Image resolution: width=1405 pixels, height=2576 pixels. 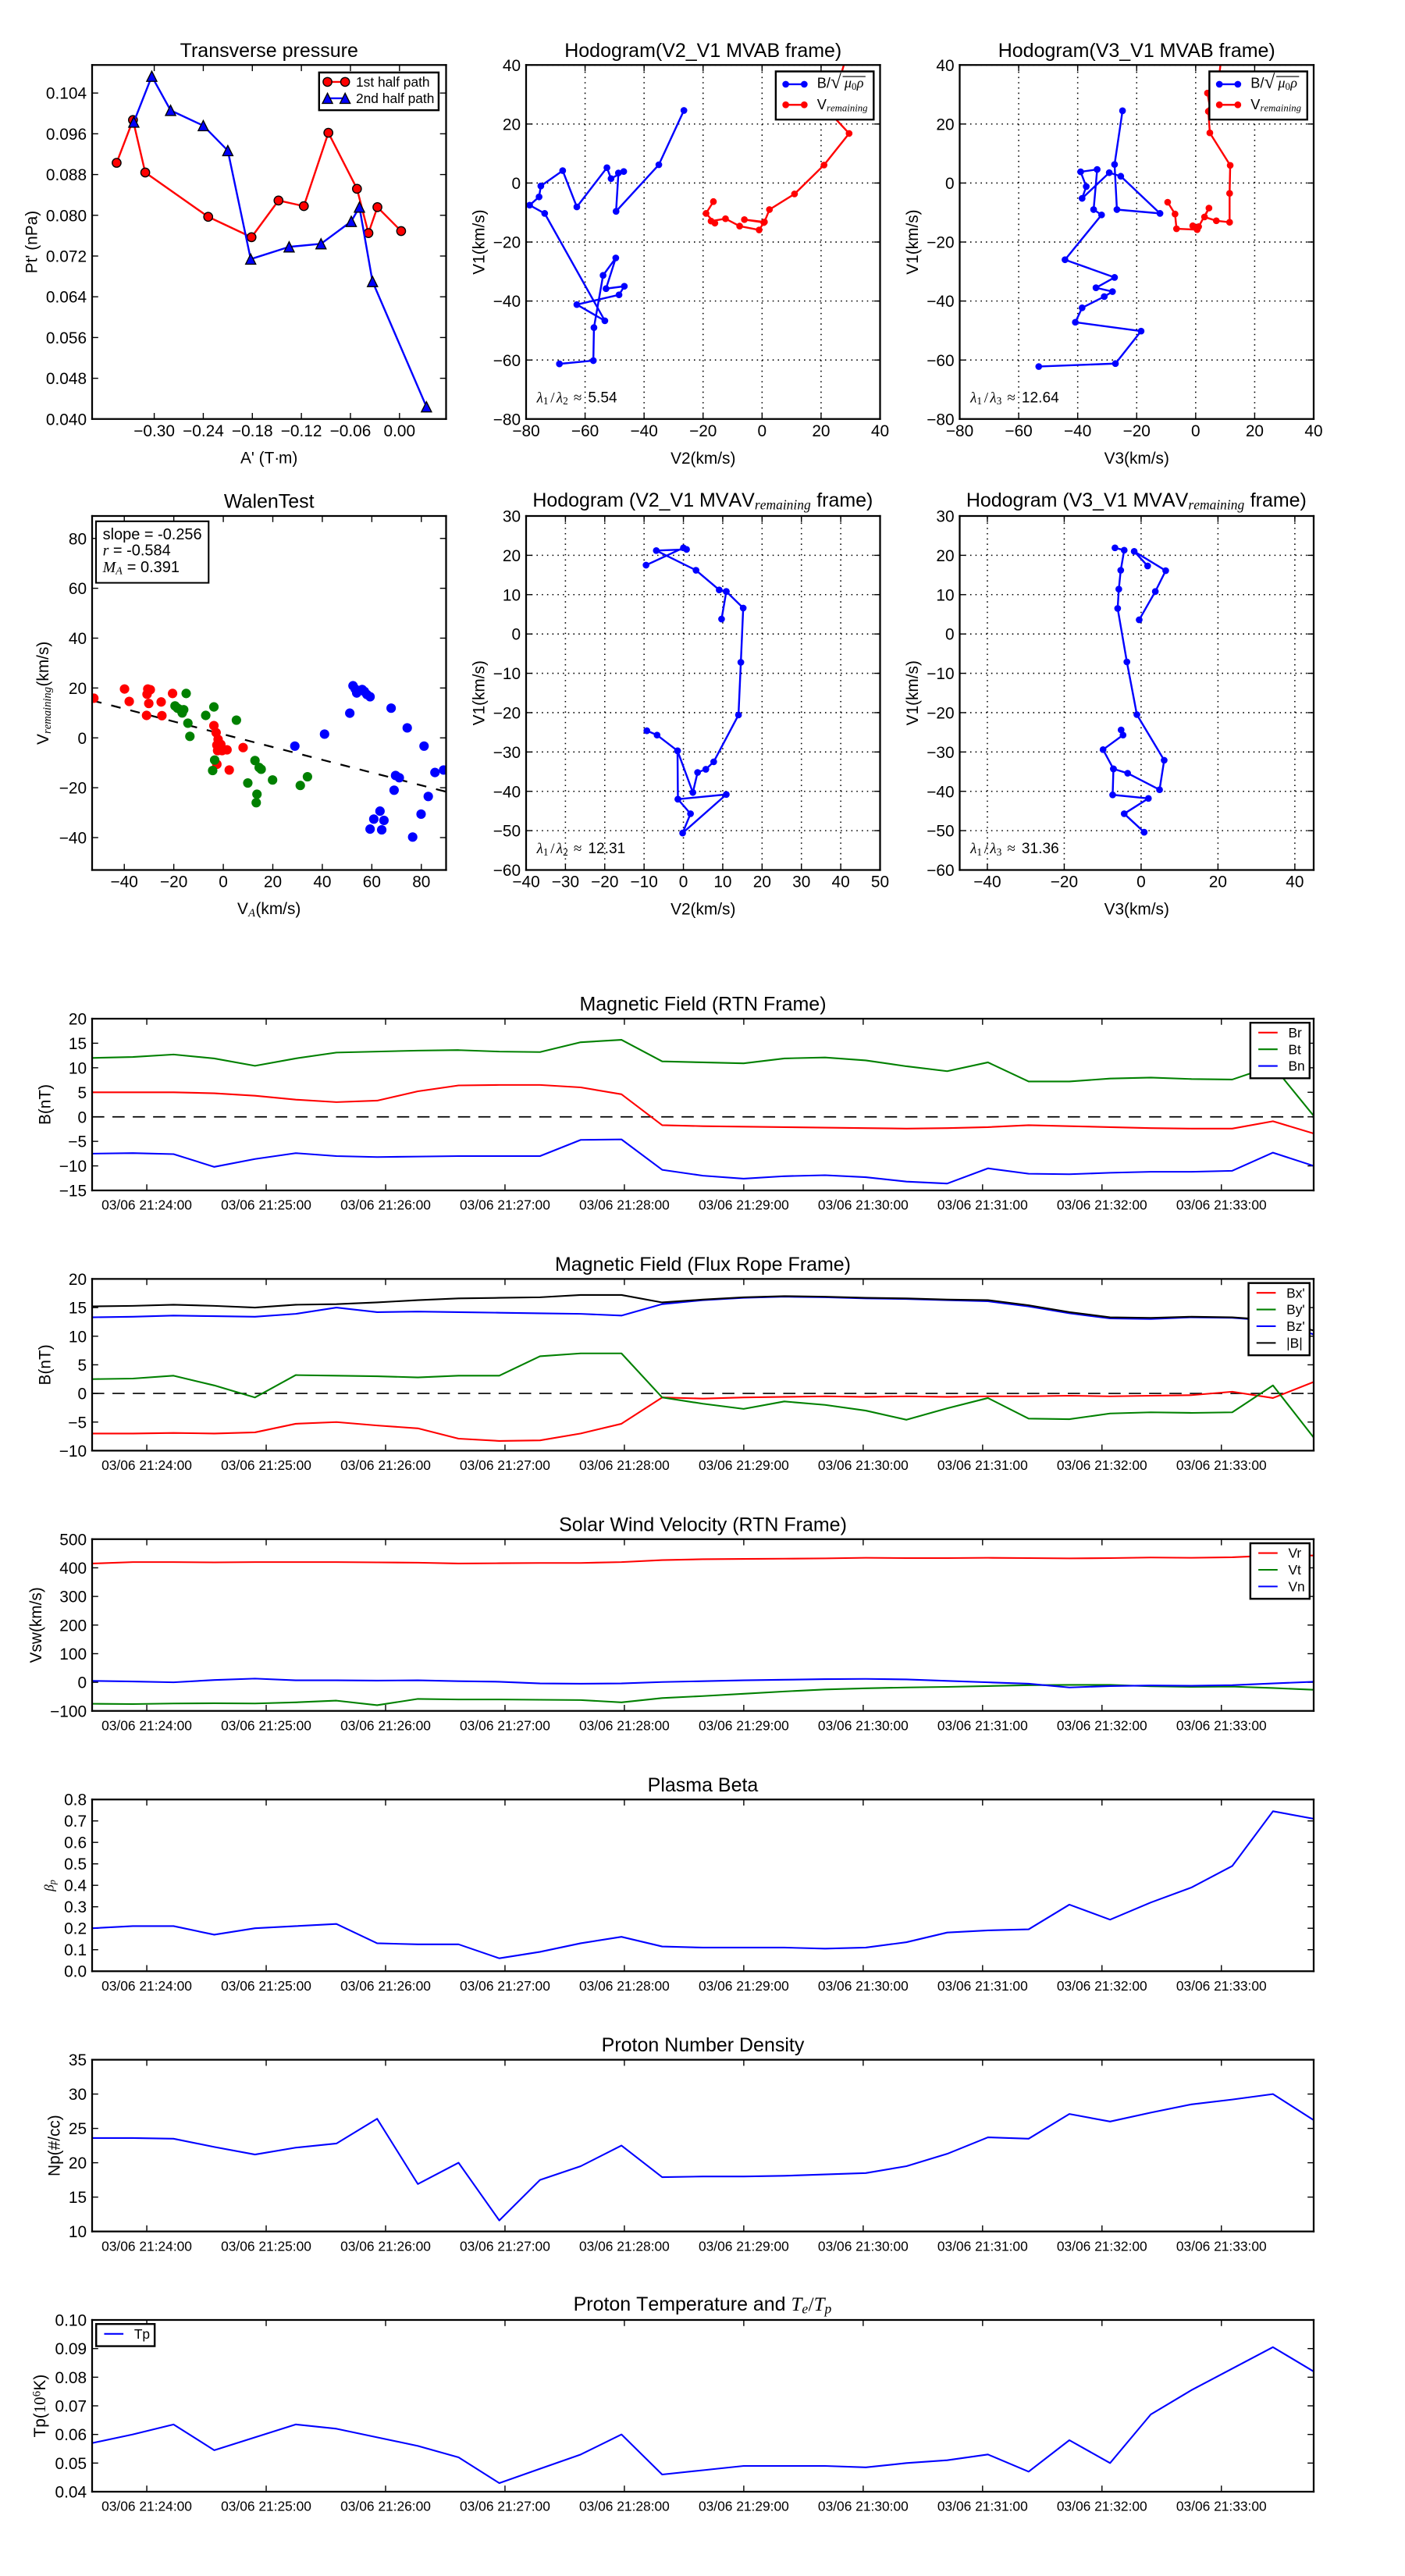 What do you see at coordinates (67, 379) in the screenshot?
I see `svg-text: 0.048` at bounding box center [67, 379].